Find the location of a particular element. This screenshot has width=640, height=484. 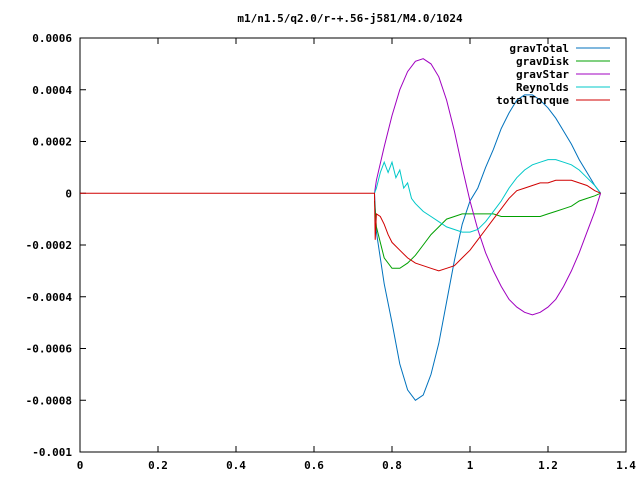

x-tick-label: 1.2 is located at coordinates (548, 465).